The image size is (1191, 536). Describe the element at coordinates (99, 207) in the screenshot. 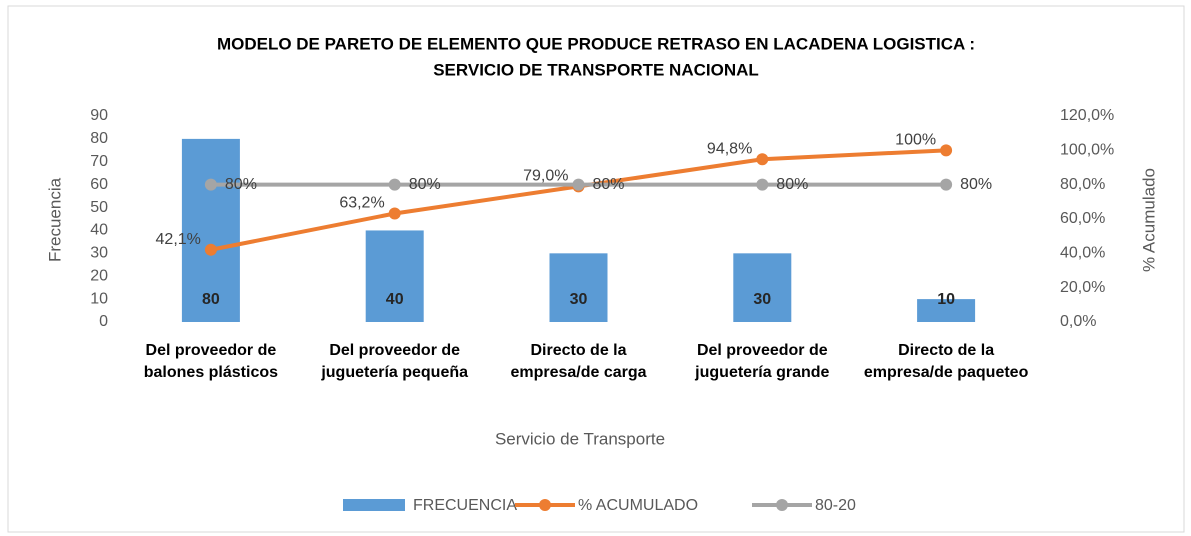

I see `y-tick-label: 50` at that location.